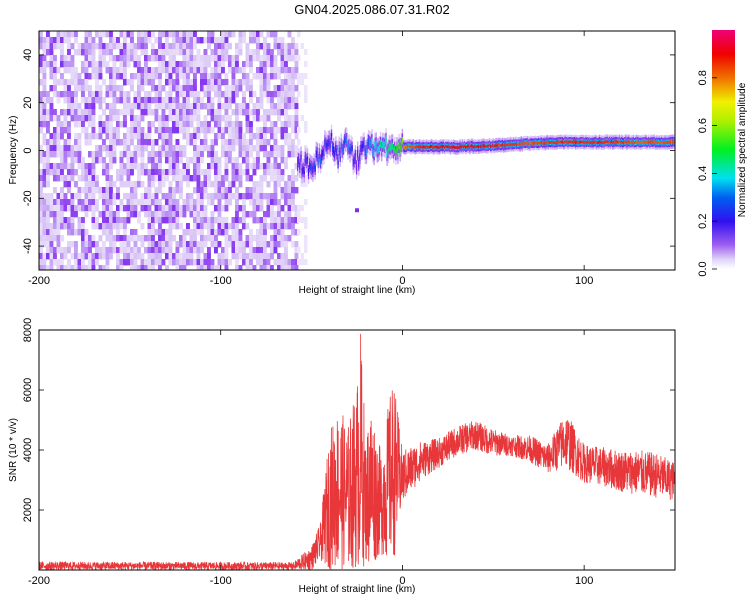  I want to click on snr-x-tick-label: 100, so click(584, 581).